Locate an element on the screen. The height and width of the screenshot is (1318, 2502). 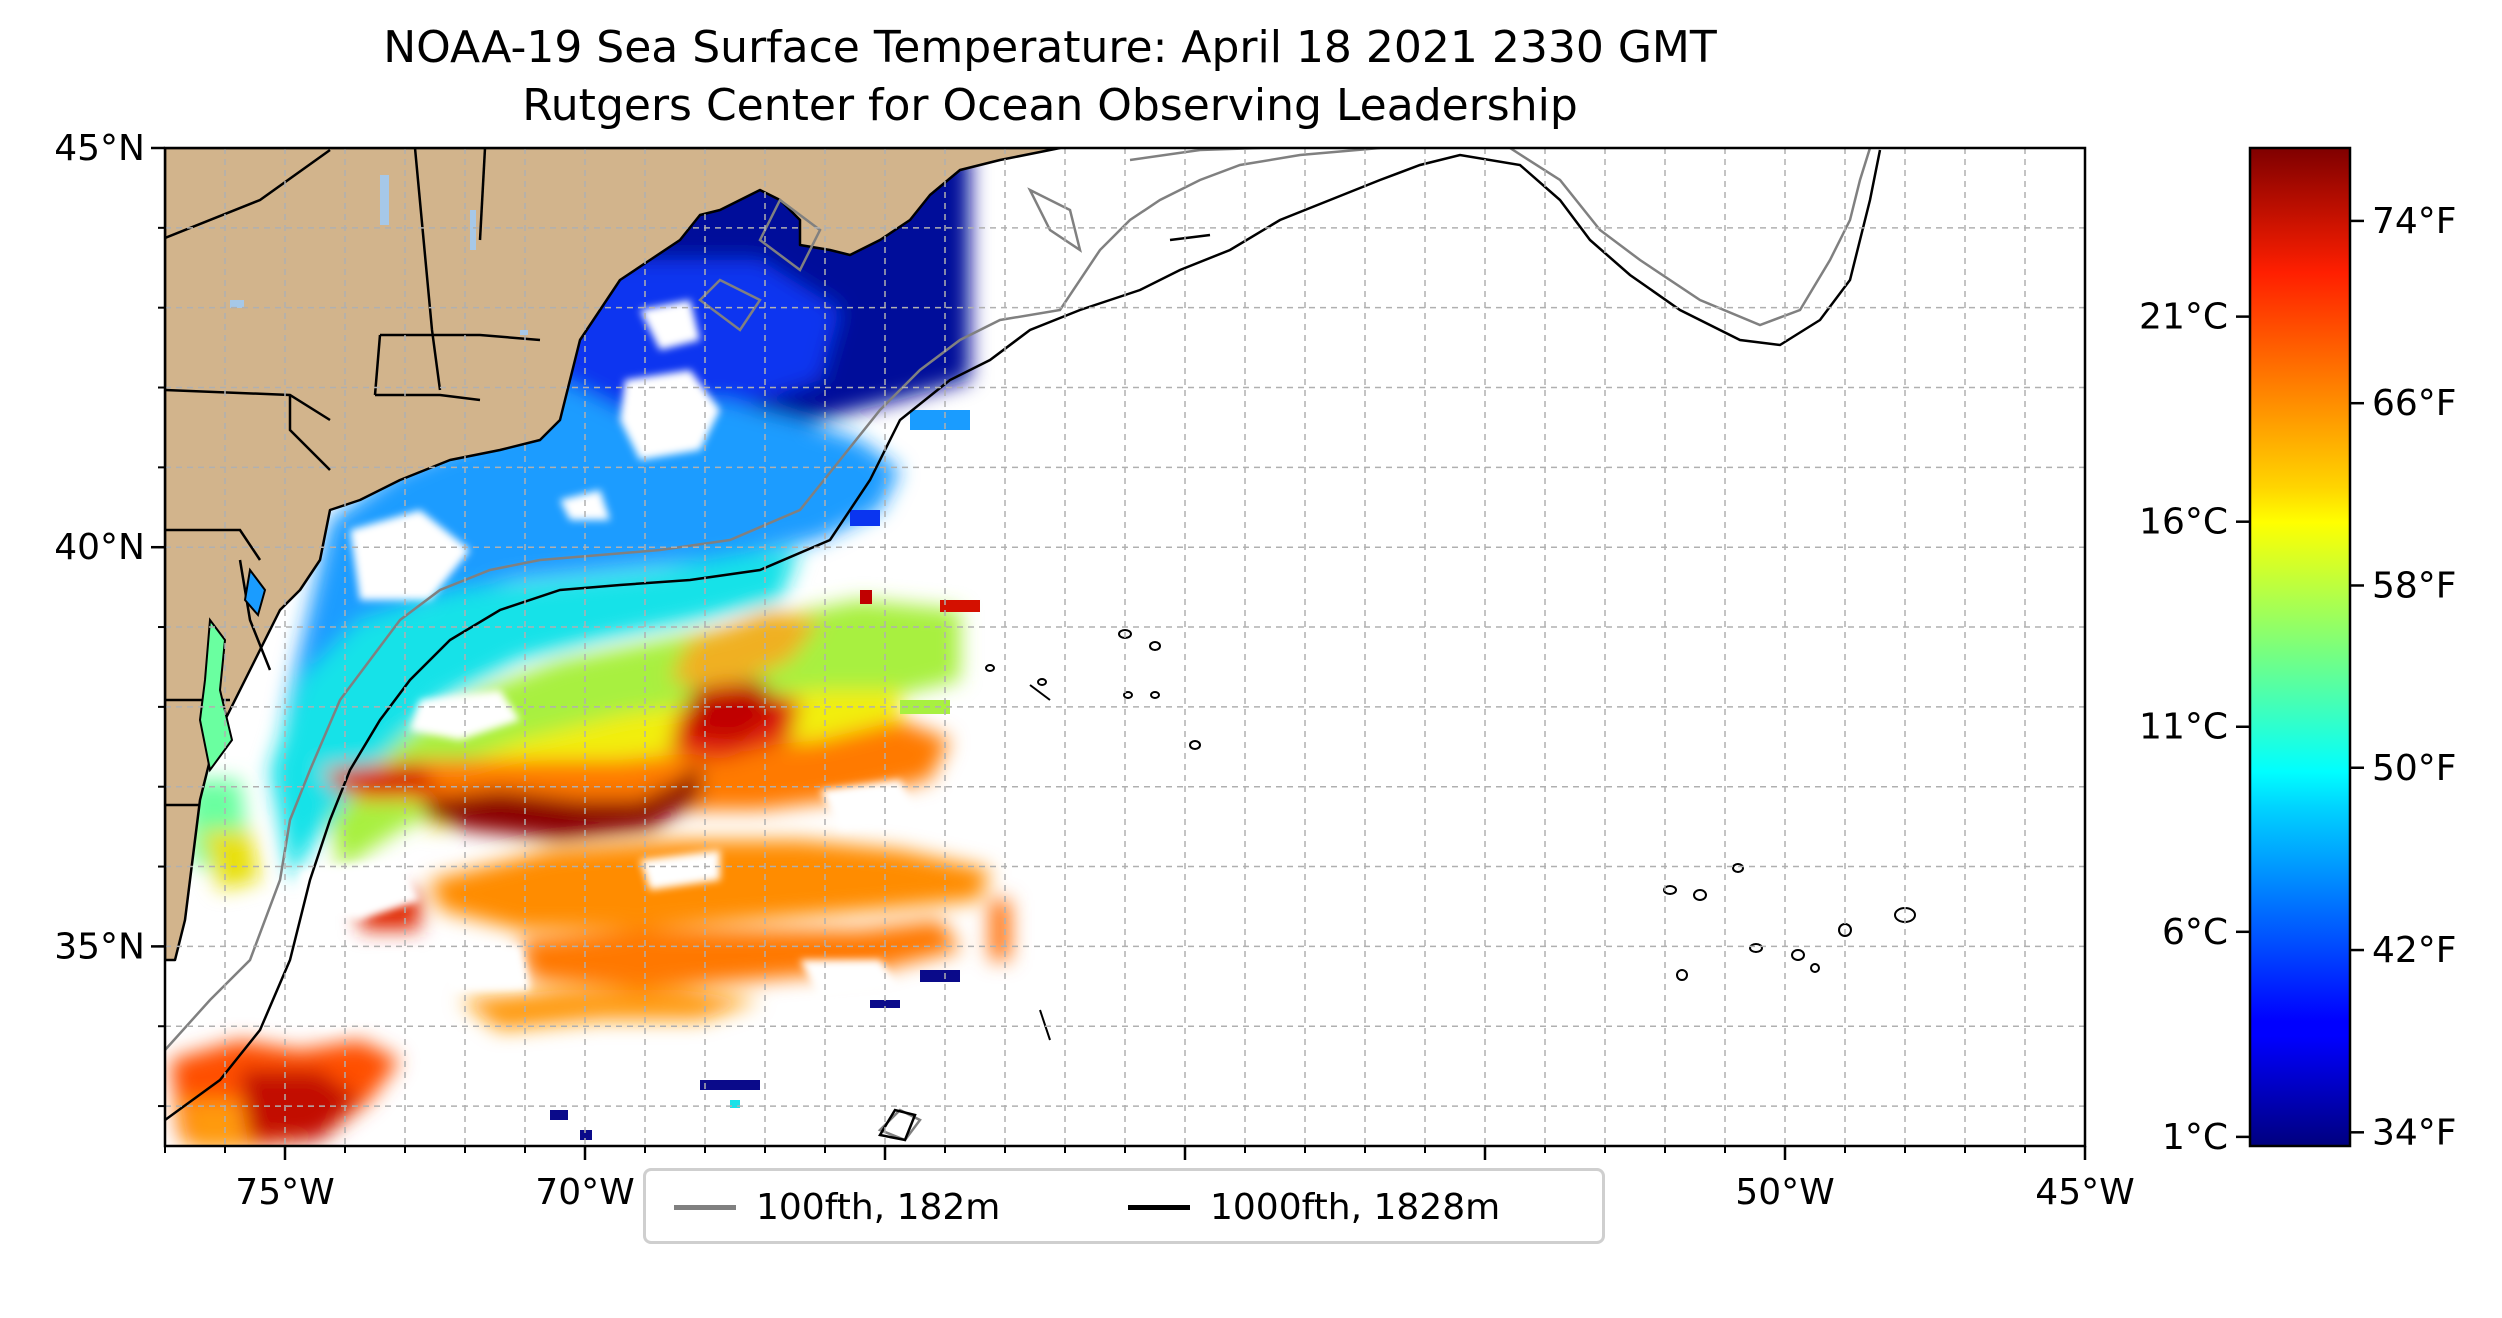
colorbar-f-label: 58°F is located at coordinates (2414, 585).